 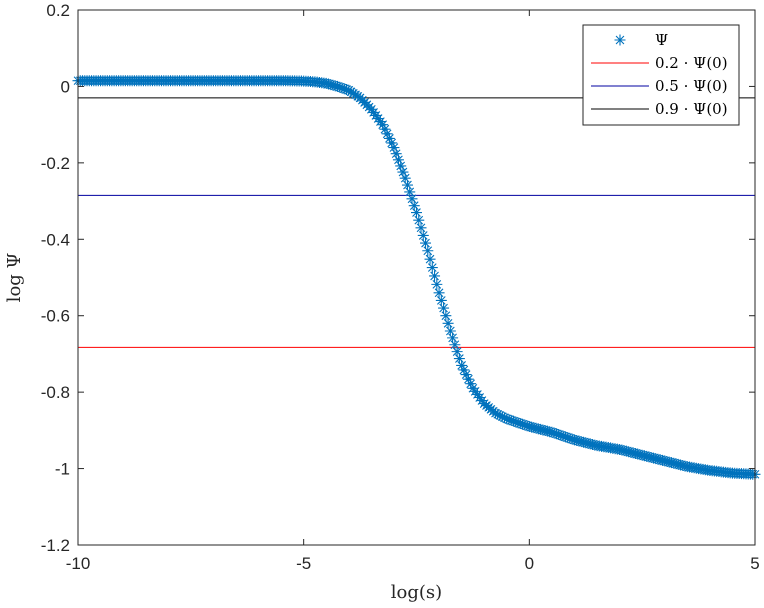 What do you see at coordinates (691, 109) in the screenshot?
I see `legend-label: 0.9 · Ψ(0)` at bounding box center [691, 109].